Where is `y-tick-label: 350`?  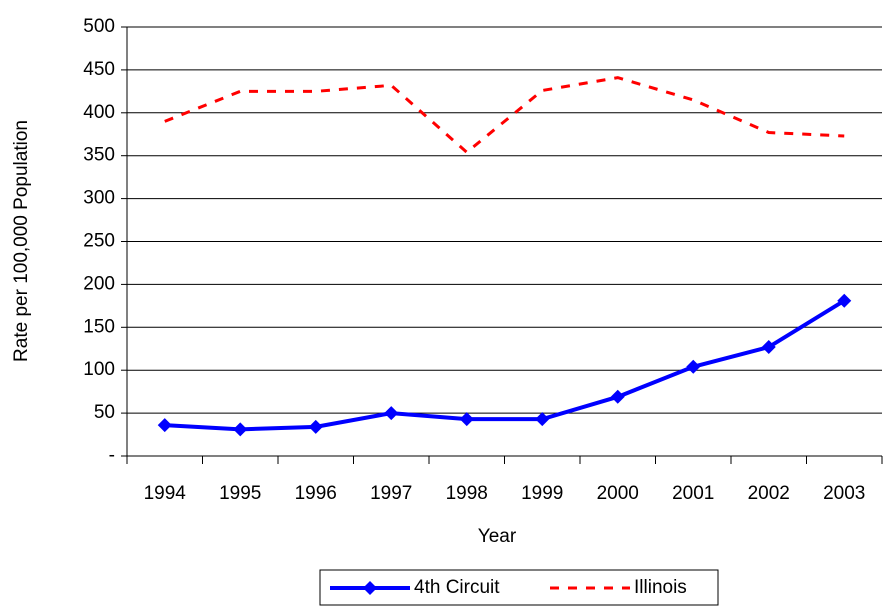 y-tick-label: 350 is located at coordinates (99, 155).